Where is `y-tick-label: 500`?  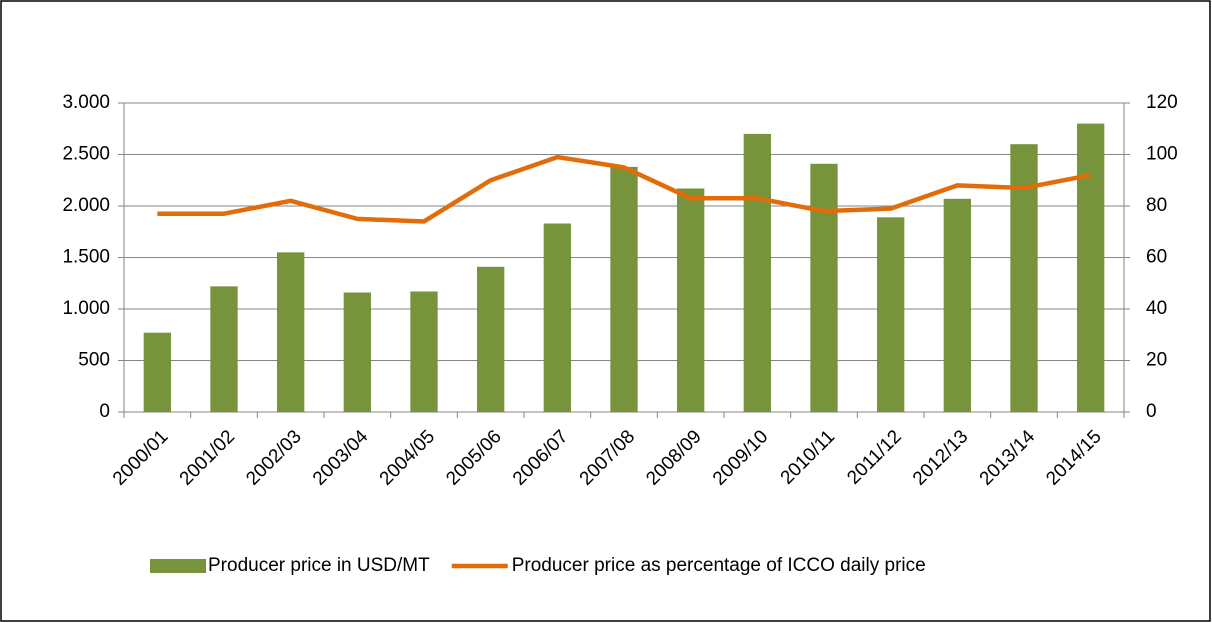 y-tick-label: 500 is located at coordinates (94, 360).